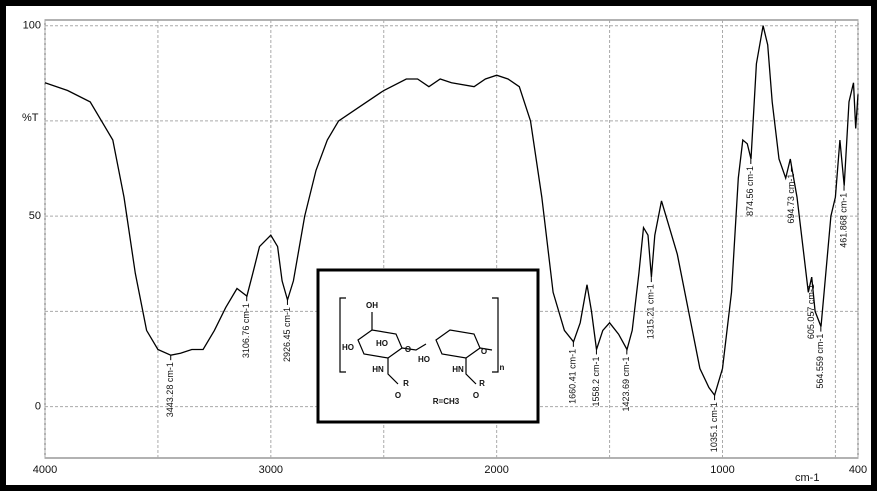  What do you see at coordinates (807, 478) in the screenshot?
I see `x-axis-label: cm-1` at bounding box center [807, 478].